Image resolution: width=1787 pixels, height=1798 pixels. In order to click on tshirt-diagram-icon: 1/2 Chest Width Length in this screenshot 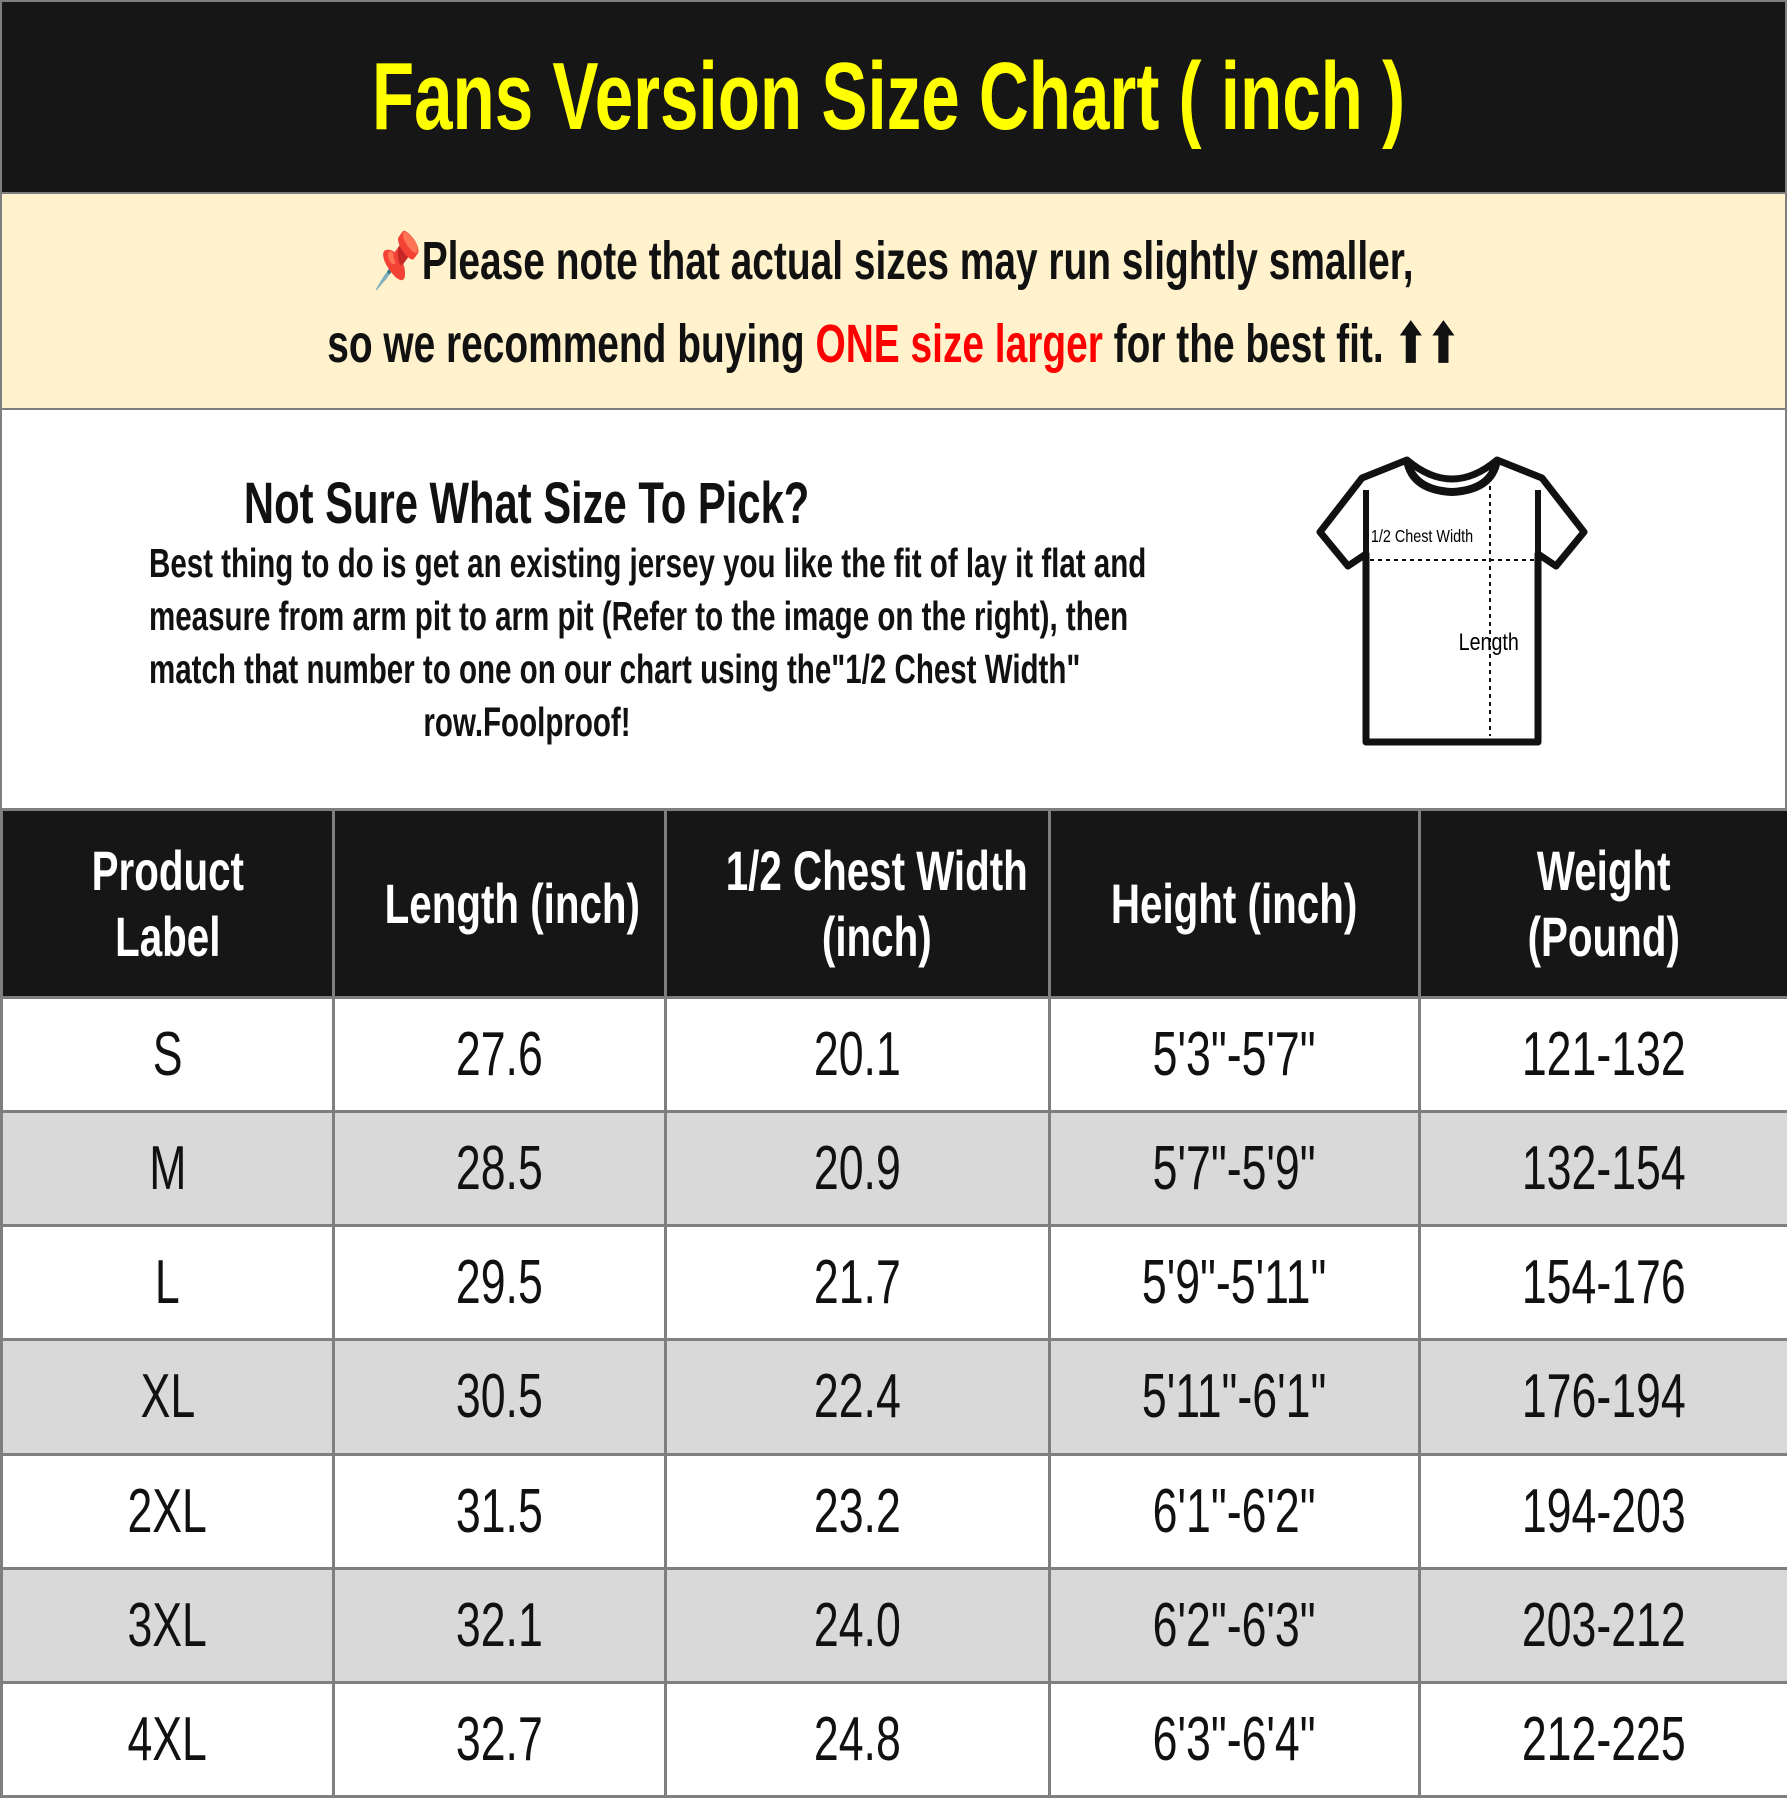, I will do `click(1452, 601)`.